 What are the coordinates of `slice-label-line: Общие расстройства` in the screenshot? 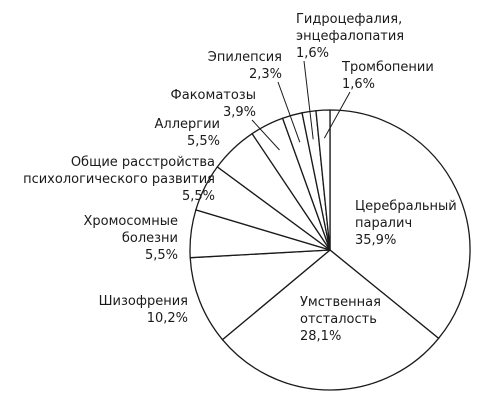 It's located at (143, 162).